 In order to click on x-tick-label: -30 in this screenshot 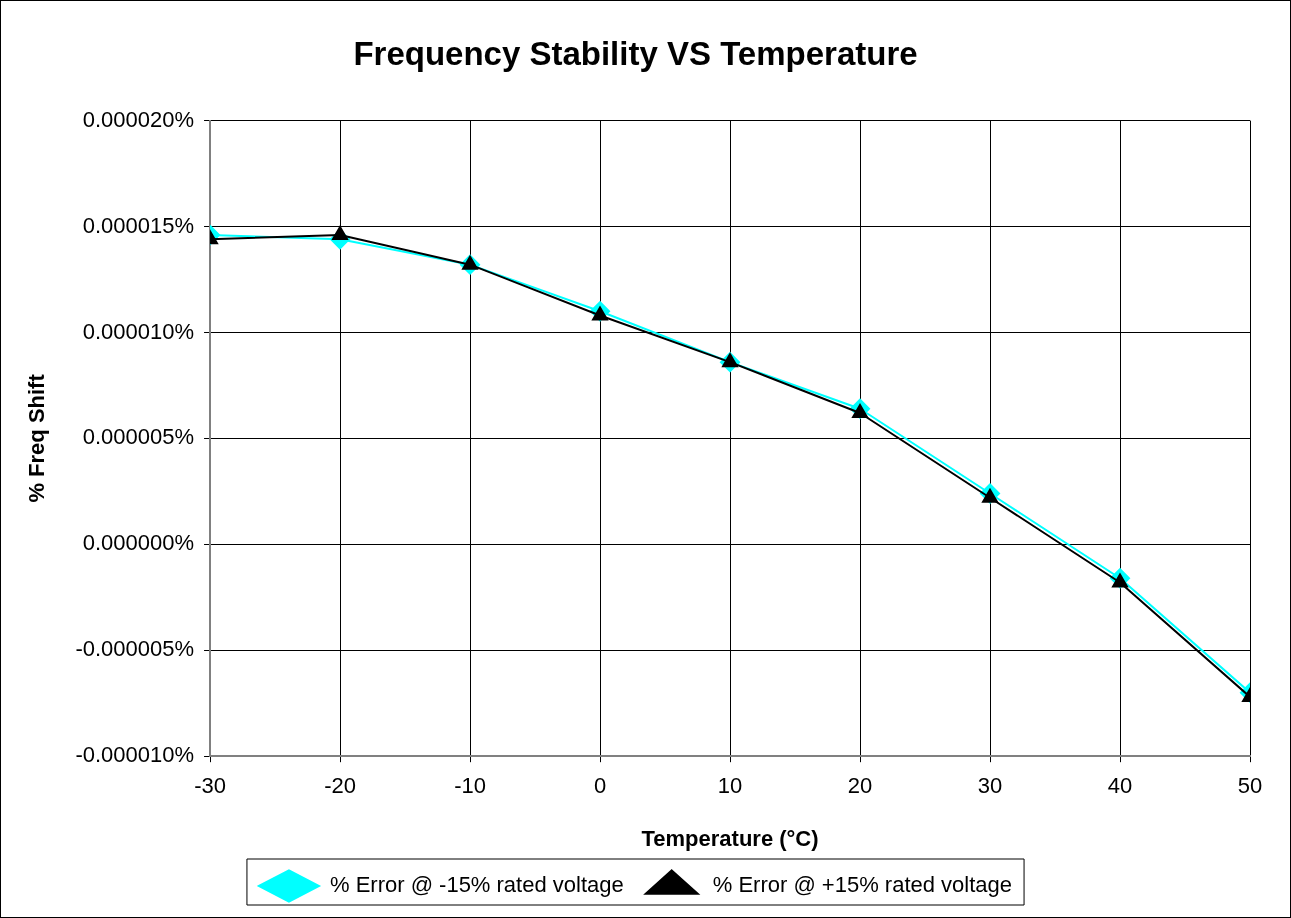, I will do `click(210, 786)`.